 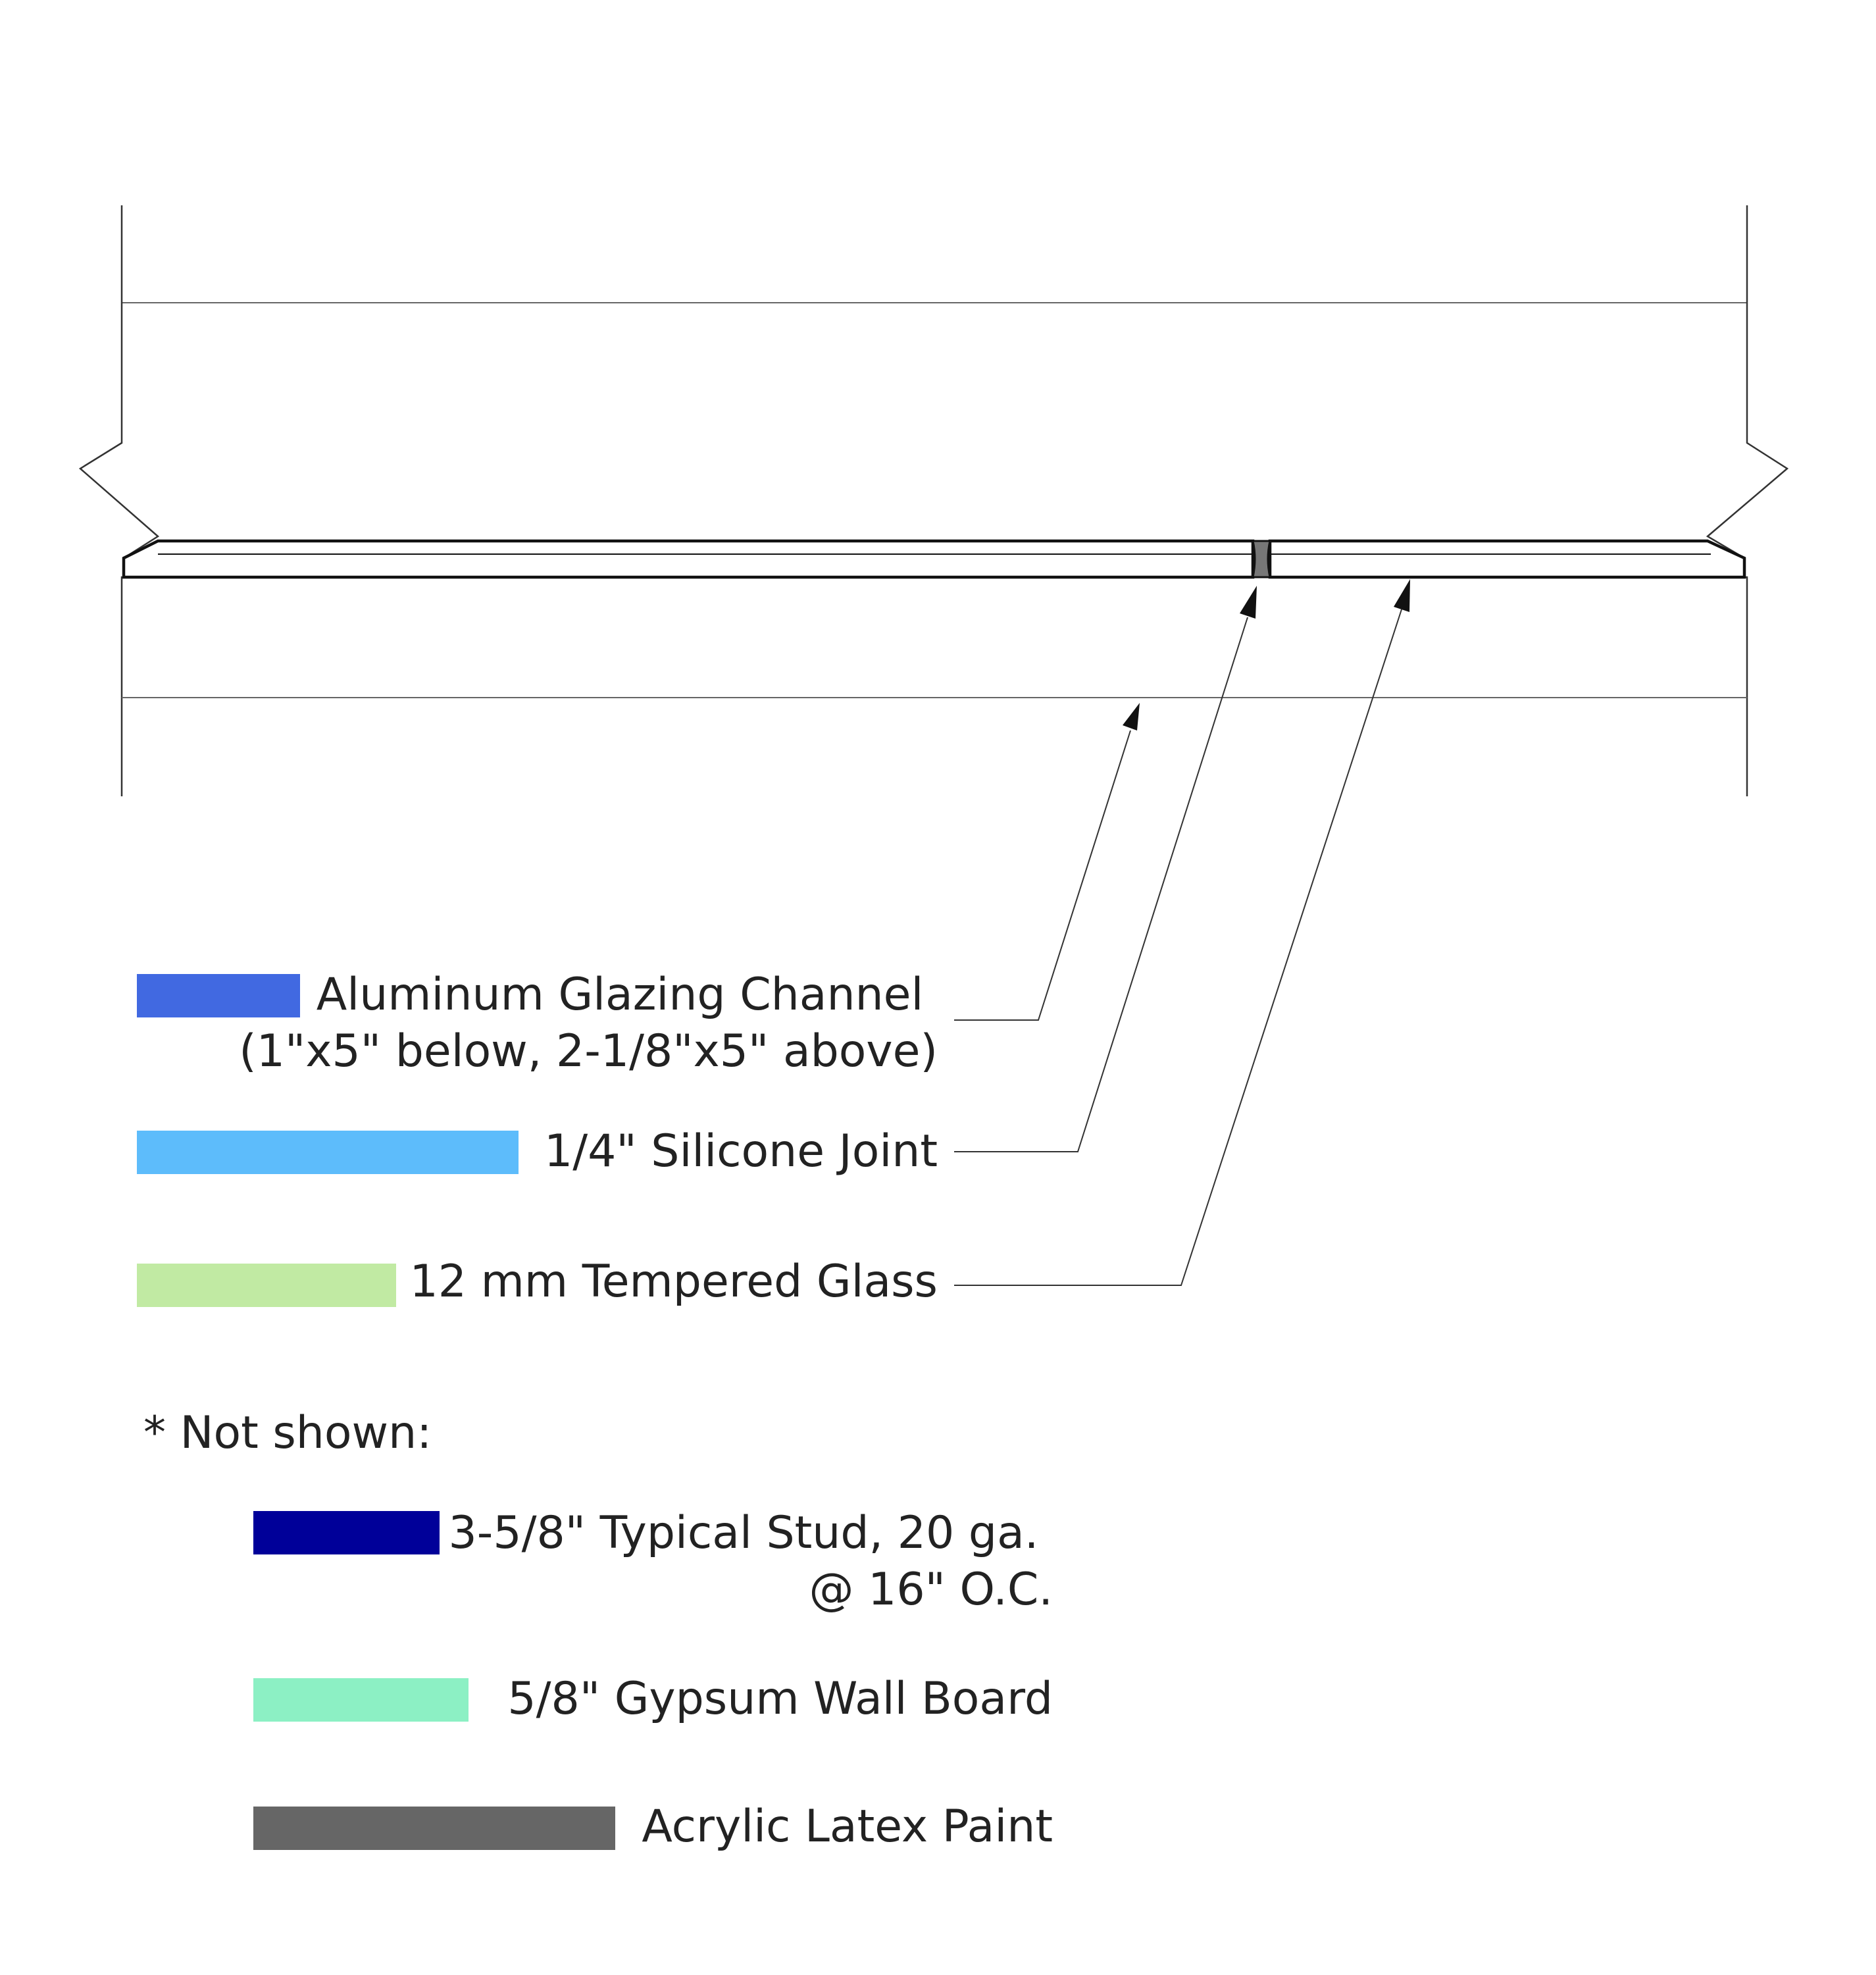 I want to click on not-shown-heading: * Not shown:, so click(x=288, y=1433).